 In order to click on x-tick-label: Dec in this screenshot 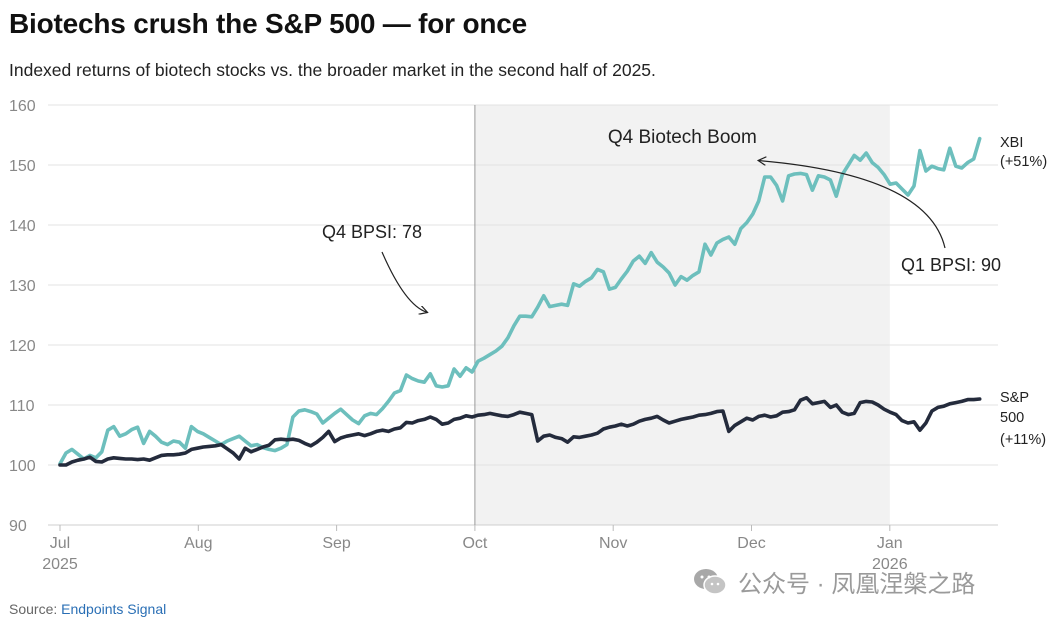, I will do `click(751, 543)`.